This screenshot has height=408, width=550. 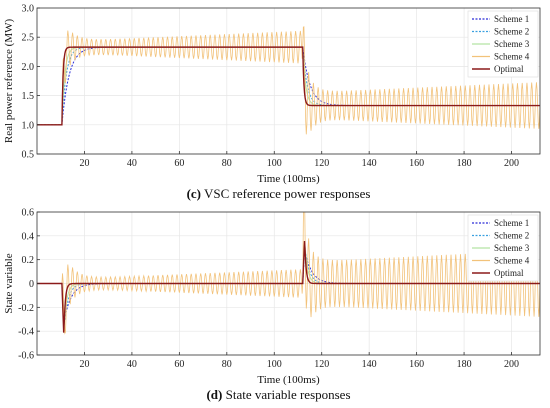 I want to click on y-tick-label: 0.4, so click(x=28, y=236).